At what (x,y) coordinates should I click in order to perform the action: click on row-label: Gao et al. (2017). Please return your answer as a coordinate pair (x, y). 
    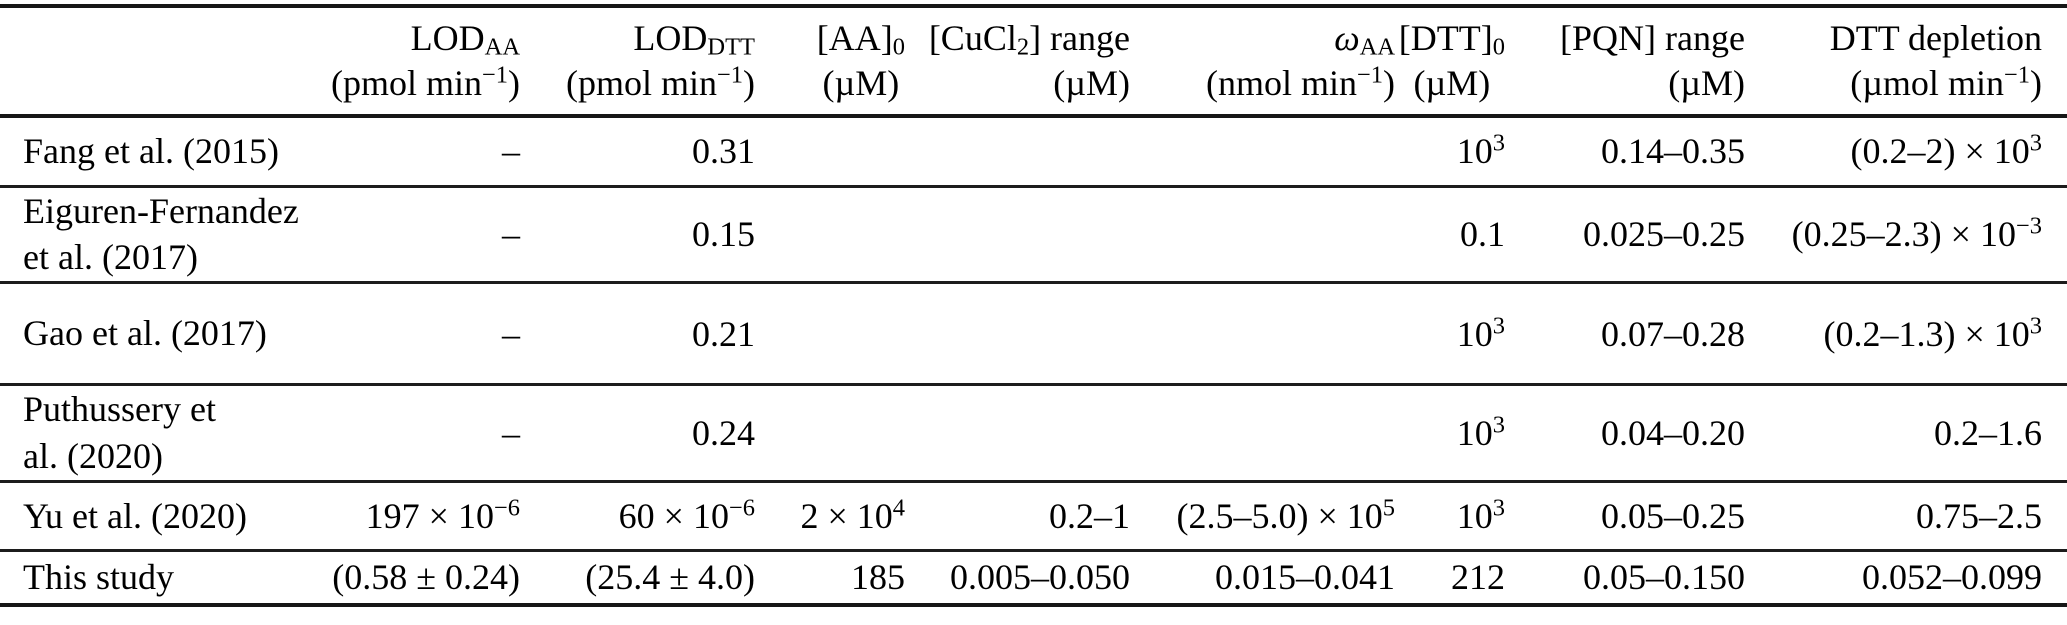
    Looking at the image, I should click on (145, 333).